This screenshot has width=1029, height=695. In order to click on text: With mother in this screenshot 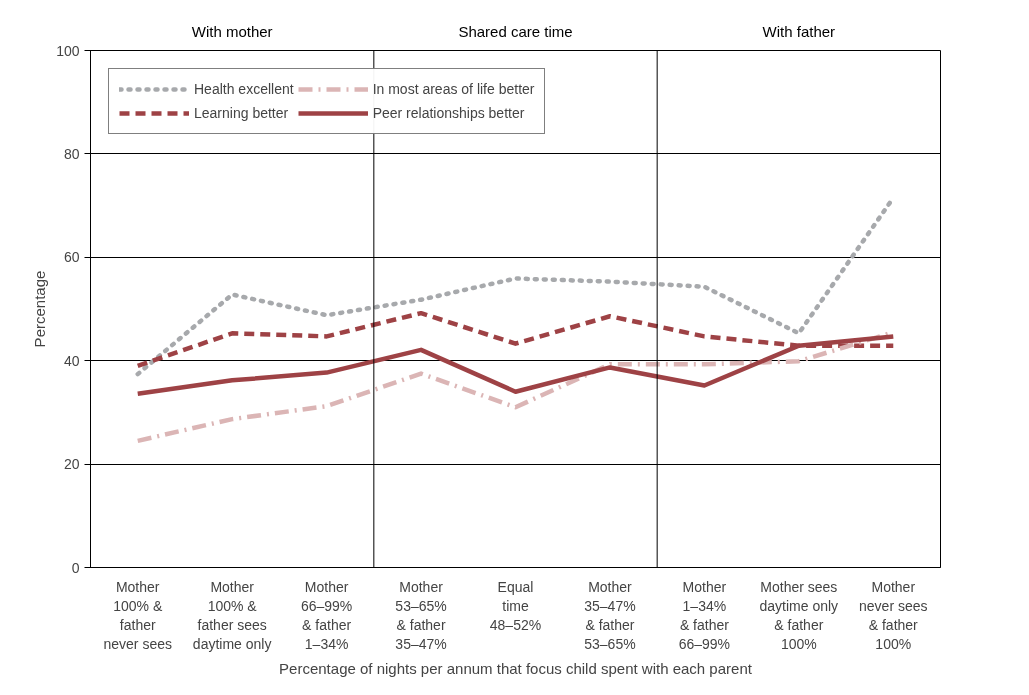, I will do `click(232, 31)`.